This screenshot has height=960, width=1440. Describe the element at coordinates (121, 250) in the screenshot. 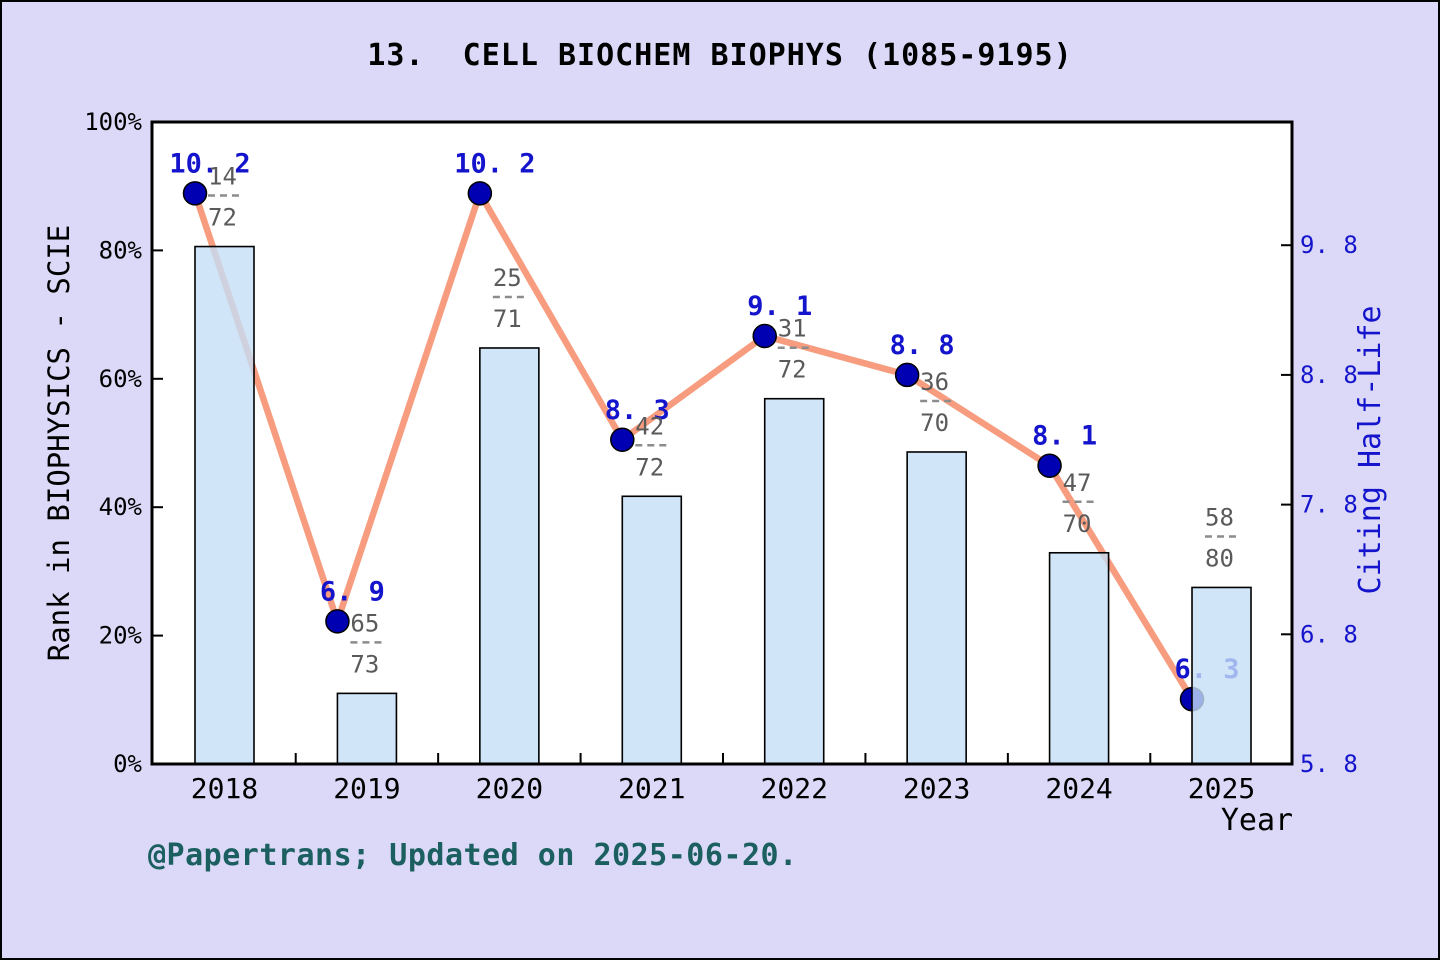

I see `left-axis-tick-label: 80%` at that location.